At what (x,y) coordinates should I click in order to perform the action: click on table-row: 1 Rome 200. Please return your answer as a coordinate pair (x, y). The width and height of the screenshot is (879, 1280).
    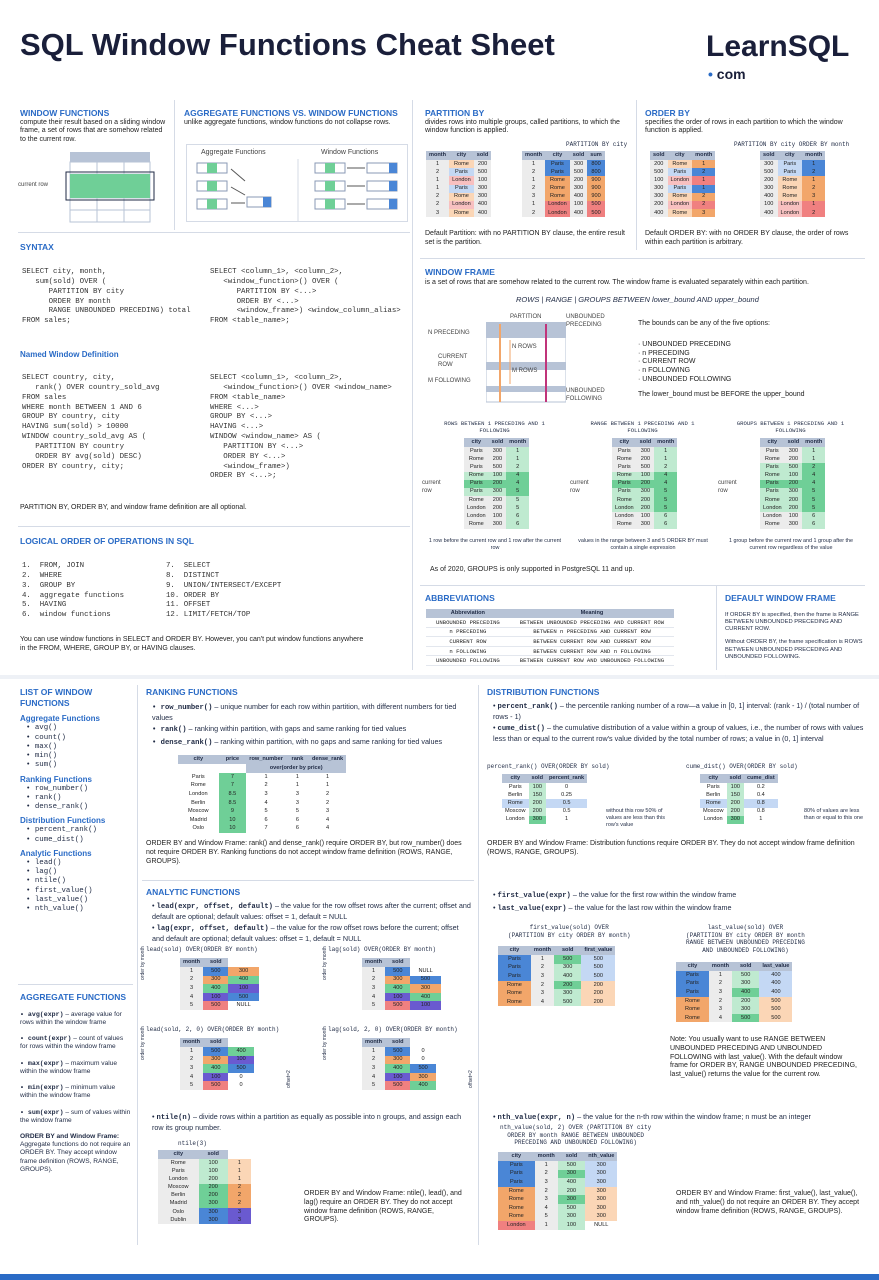
    Looking at the image, I should click on (459, 164).